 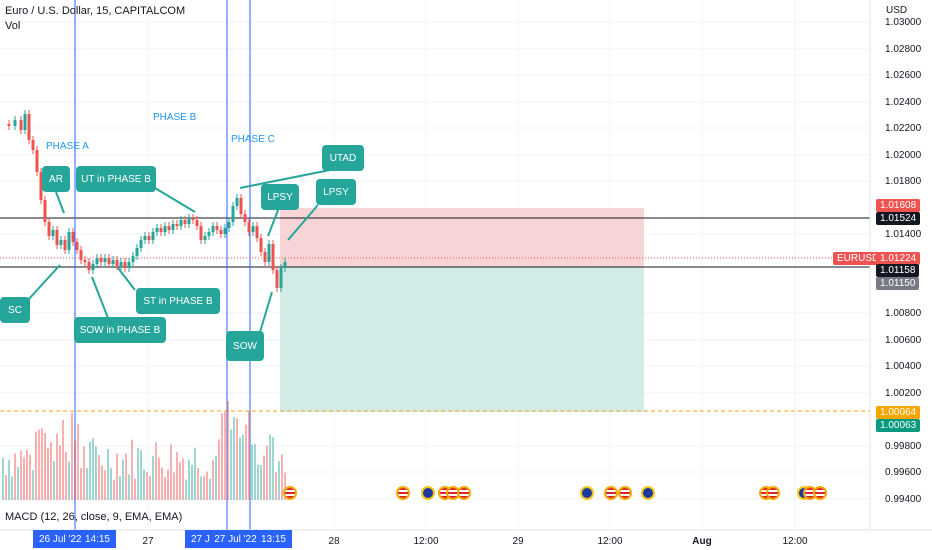 I want to click on callout-lpsy-1: LPSY, so click(x=280, y=197).